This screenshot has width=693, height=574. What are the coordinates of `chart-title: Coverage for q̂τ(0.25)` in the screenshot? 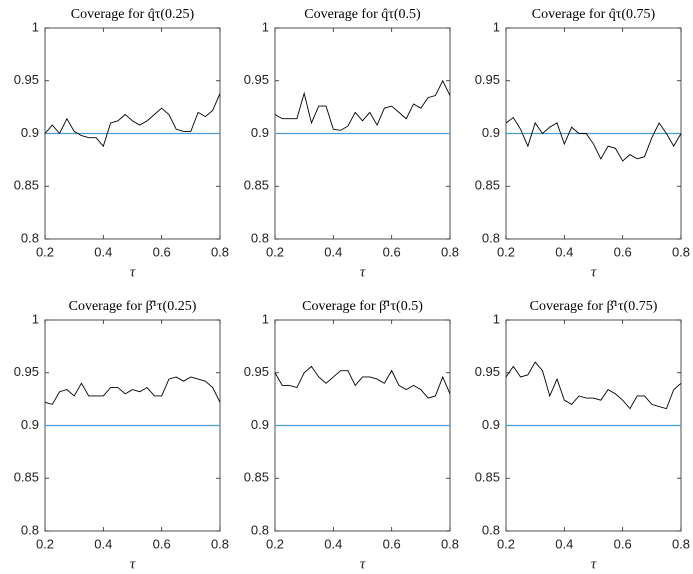 It's located at (133, 14).